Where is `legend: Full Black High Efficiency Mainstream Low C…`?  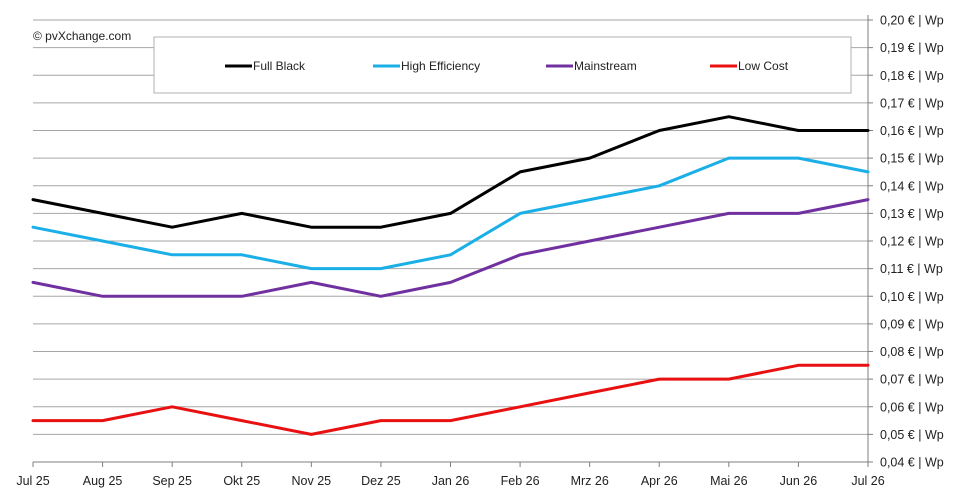 legend: Full Black High Efficiency Mainstream Low C… is located at coordinates (502, 65).